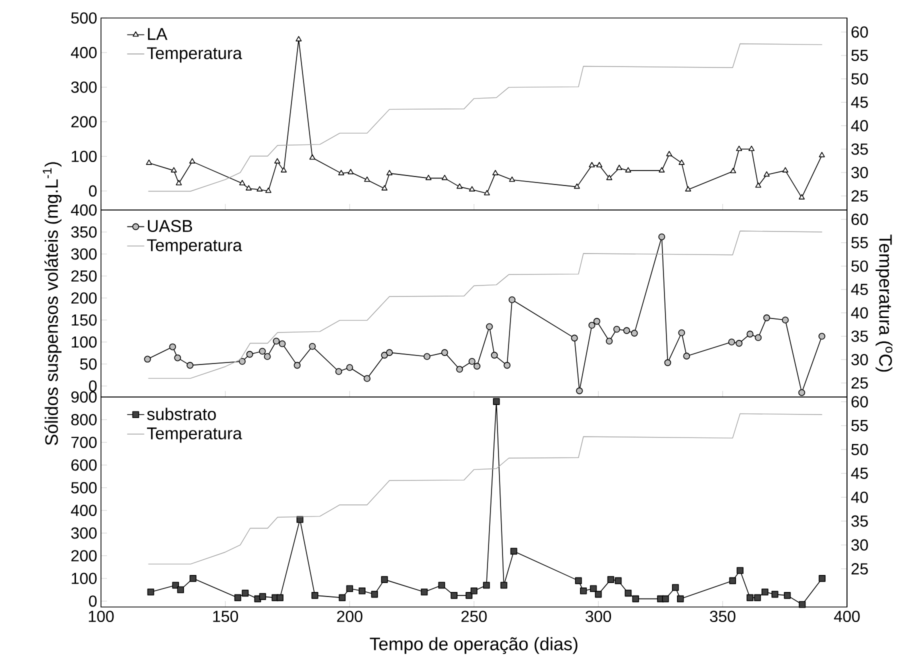 Image resolution: width=919 pixels, height=662 pixels. What do you see at coordinates (84, 556) in the screenshot?
I see `y-tick-label: 200` at bounding box center [84, 556].